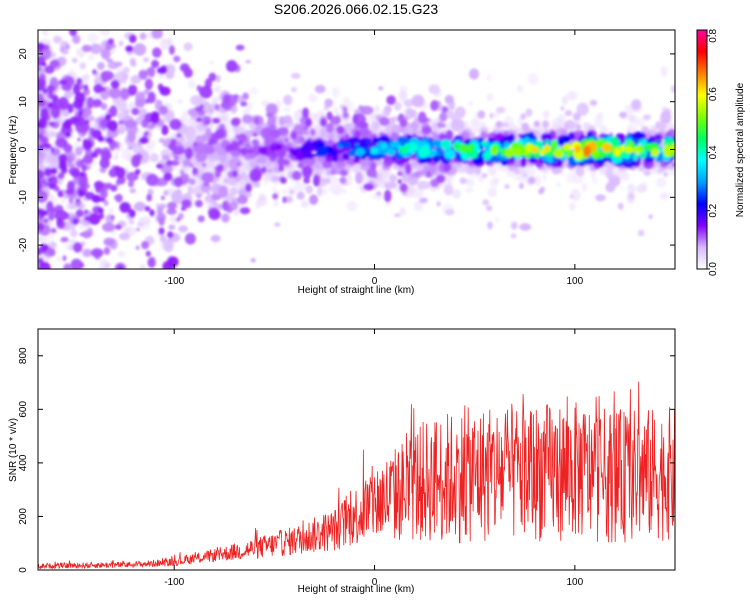 The height and width of the screenshot is (600, 750). Describe the element at coordinates (356, 290) in the screenshot. I see `spectrogram-x-axis-label: Height of straight line (km)` at that location.